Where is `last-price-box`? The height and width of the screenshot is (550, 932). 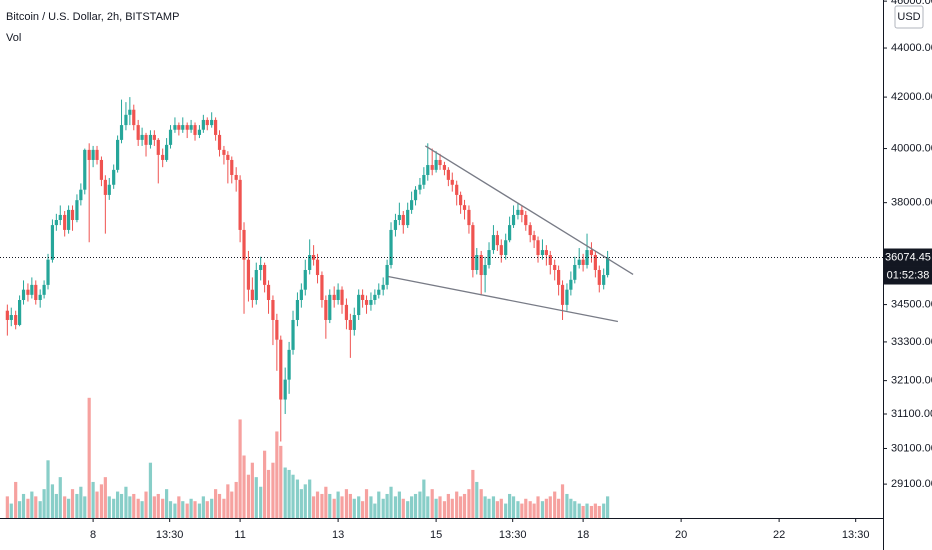
last-price-box is located at coordinates (908, 257).